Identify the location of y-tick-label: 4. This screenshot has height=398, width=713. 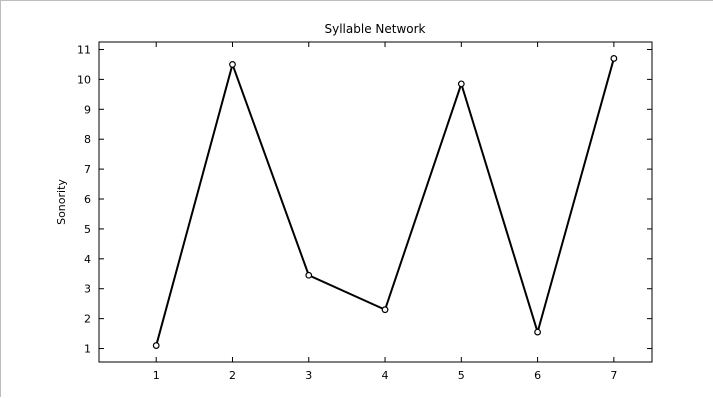
(87, 259).